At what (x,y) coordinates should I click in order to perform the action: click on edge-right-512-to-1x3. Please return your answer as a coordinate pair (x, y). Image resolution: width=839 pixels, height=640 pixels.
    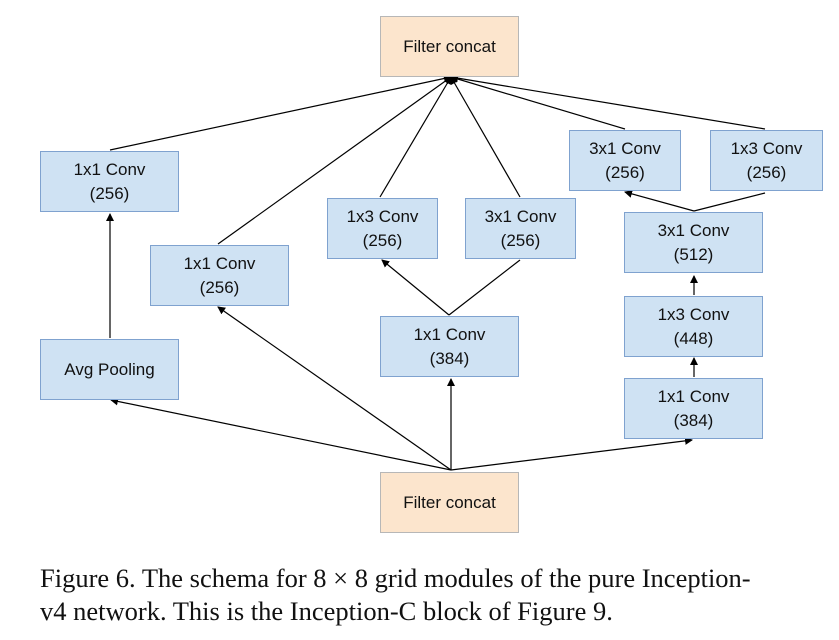
    Looking at the image, I should click on (729, 202).